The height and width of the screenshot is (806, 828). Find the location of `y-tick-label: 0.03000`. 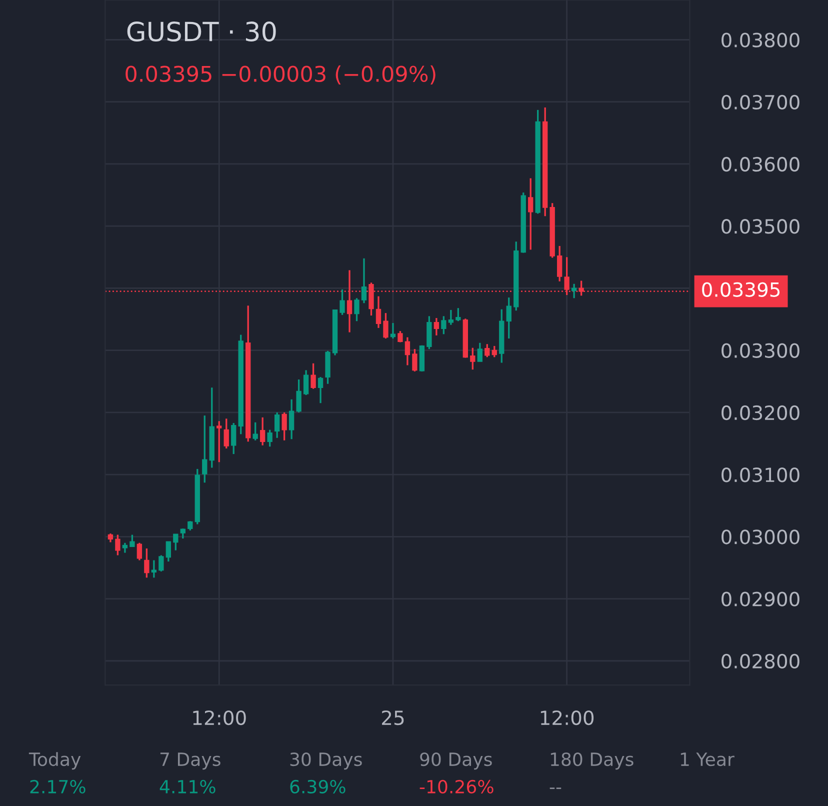

y-tick-label: 0.03000 is located at coordinates (761, 537).